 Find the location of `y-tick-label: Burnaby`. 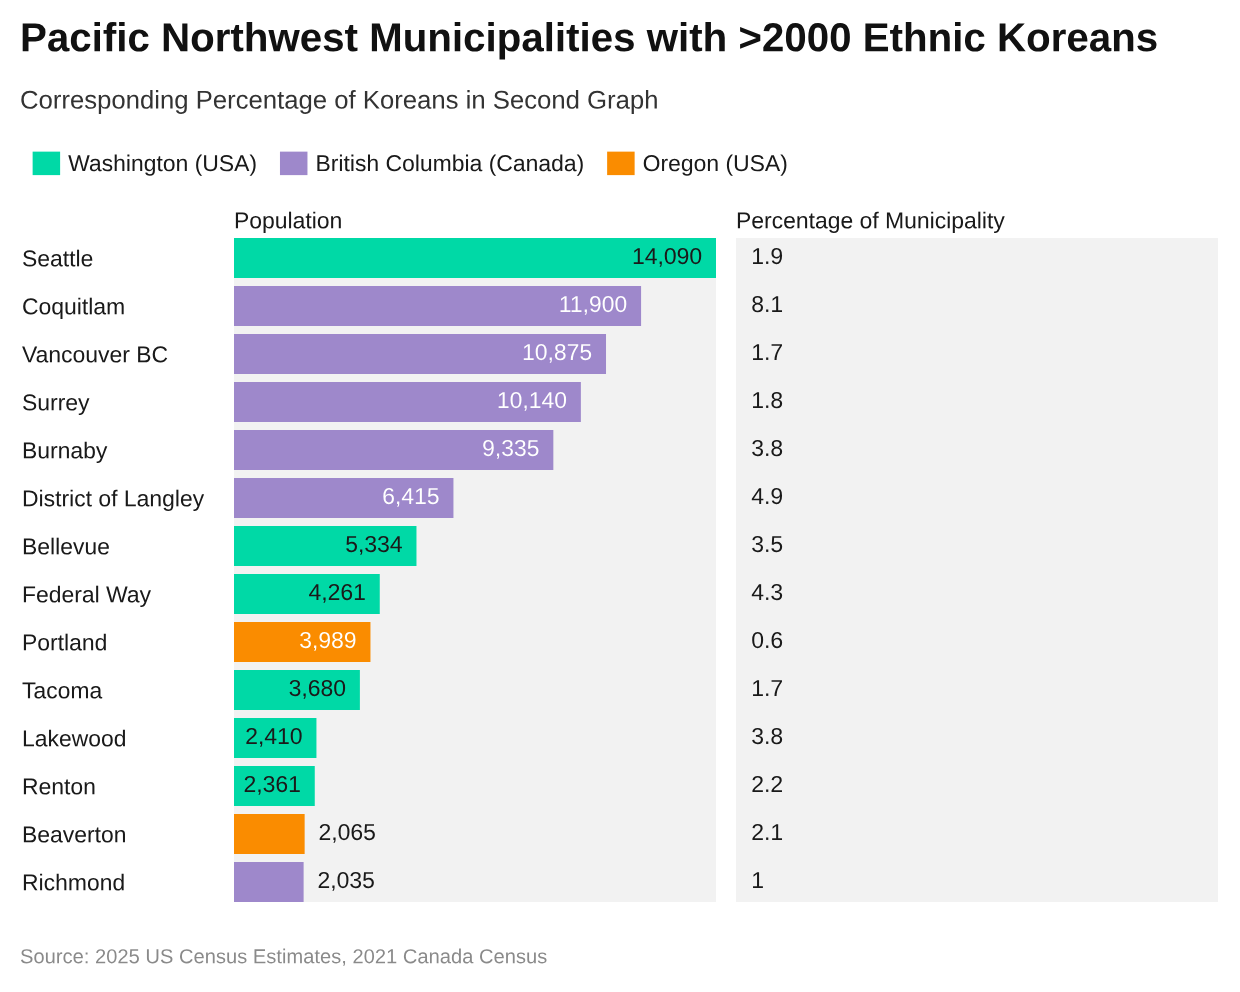

y-tick-label: Burnaby is located at coordinates (65, 452).